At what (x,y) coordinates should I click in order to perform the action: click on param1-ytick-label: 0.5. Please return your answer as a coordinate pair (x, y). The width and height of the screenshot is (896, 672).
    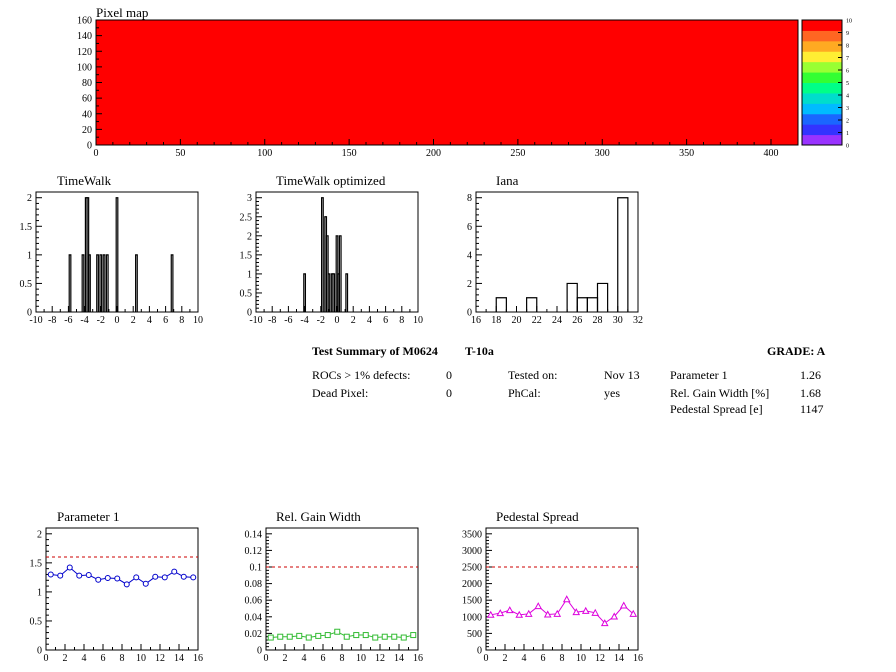
    Looking at the image, I should click on (36, 621).